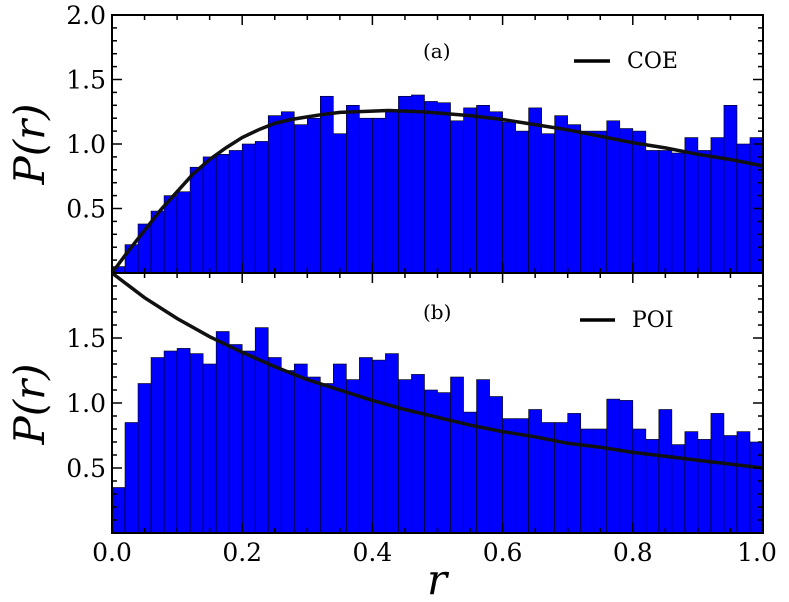 The image size is (789, 602). What do you see at coordinates (434, 552) in the screenshot?
I see `x-tick-labels: 0.0 0.2 0.4 0.6 0.8 1.0` at bounding box center [434, 552].